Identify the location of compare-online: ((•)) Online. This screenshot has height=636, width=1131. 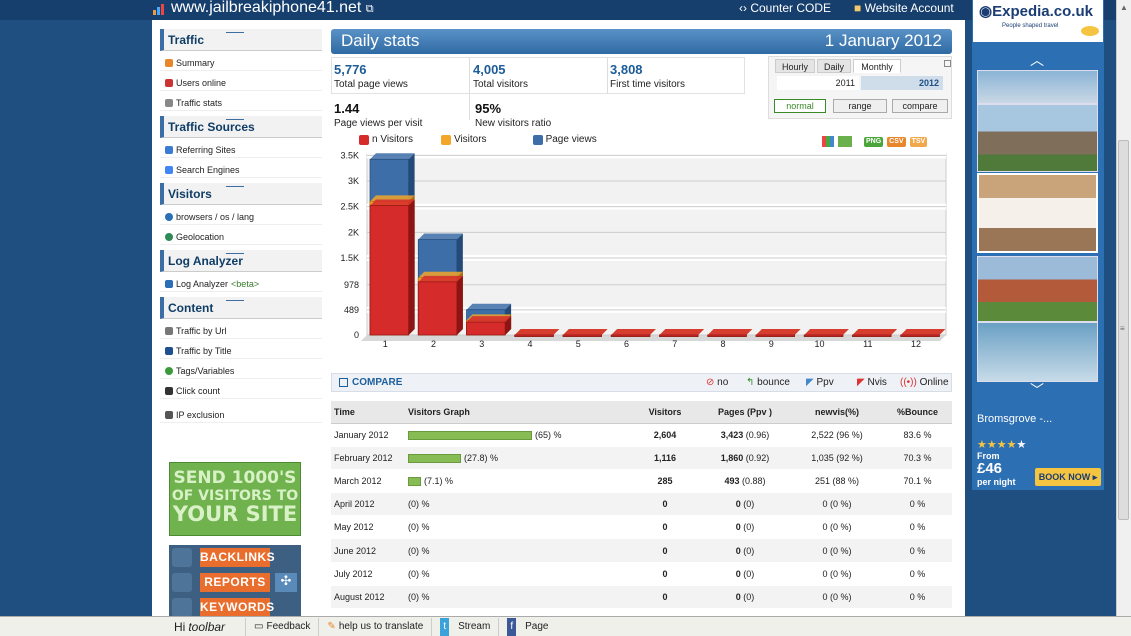
(924, 382).